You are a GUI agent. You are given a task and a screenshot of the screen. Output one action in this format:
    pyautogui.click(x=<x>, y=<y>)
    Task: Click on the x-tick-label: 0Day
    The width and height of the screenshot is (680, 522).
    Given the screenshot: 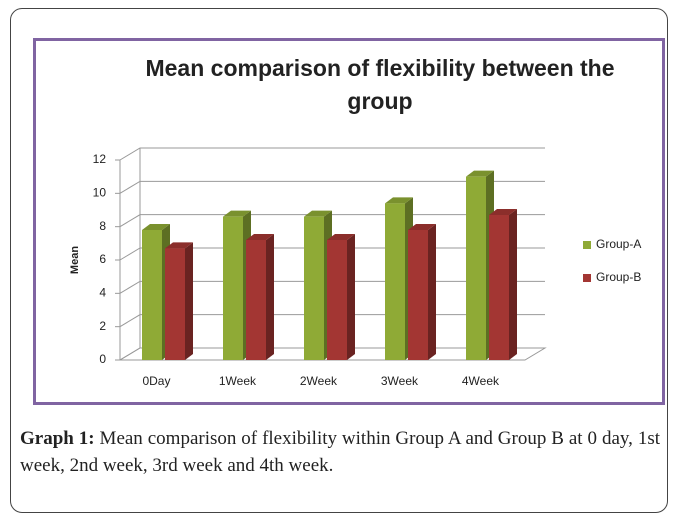 What is the action you would take?
    pyautogui.click(x=156, y=381)
    